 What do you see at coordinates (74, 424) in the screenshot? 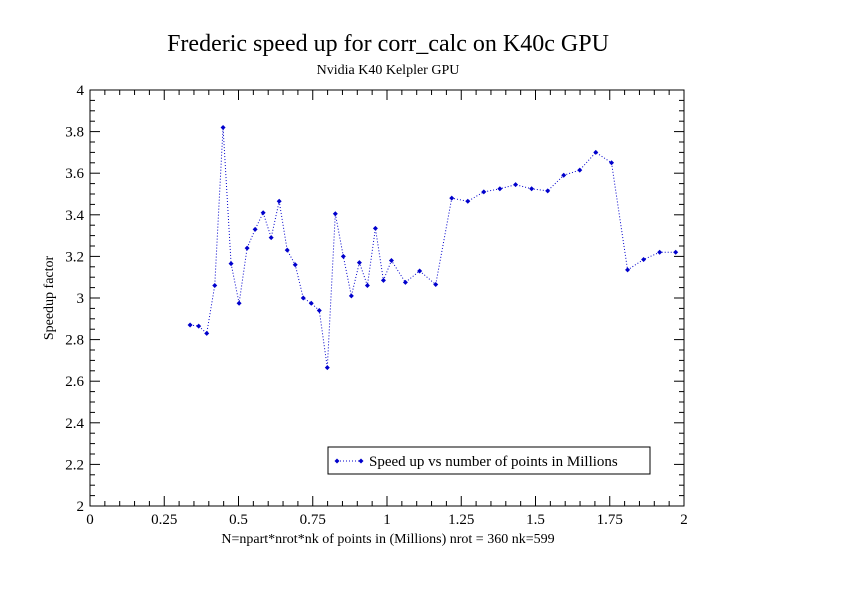
I see `y-tick-label: 2.4` at bounding box center [74, 424].